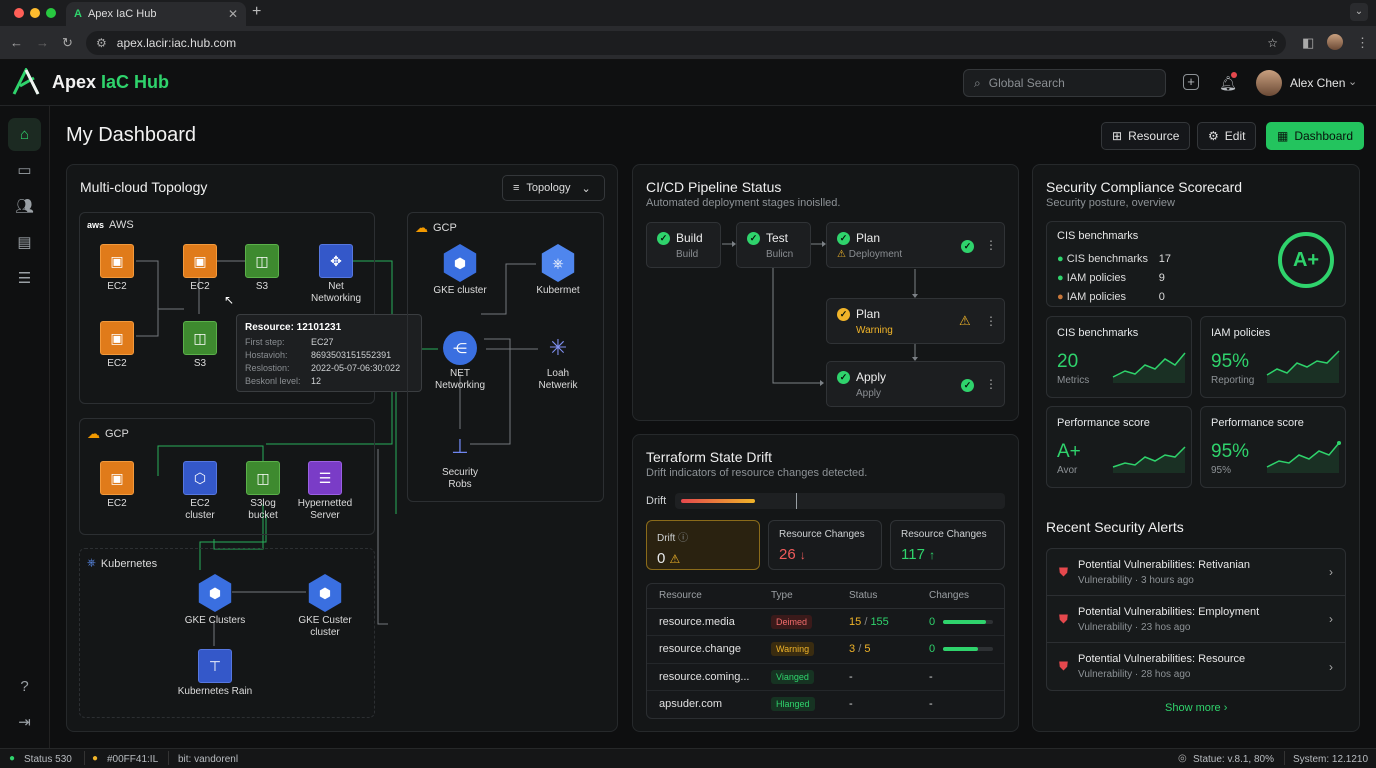 Image resolution: width=1376 pixels, height=768 pixels. What do you see at coordinates (1335, 42) in the screenshot?
I see `profile-avatar-icon` at bounding box center [1335, 42].